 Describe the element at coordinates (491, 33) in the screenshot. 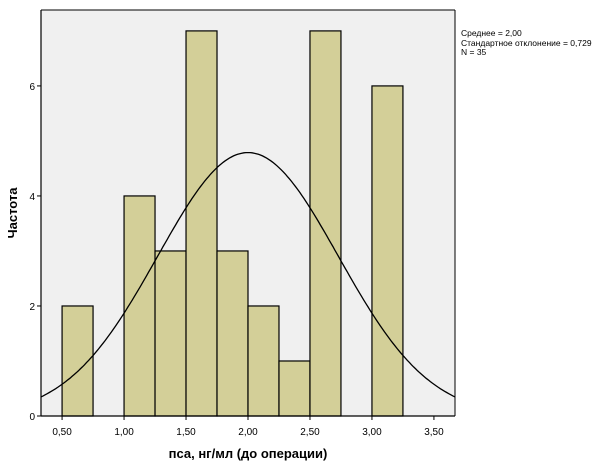

I see `stats-mean: Среднее = 2,00` at that location.